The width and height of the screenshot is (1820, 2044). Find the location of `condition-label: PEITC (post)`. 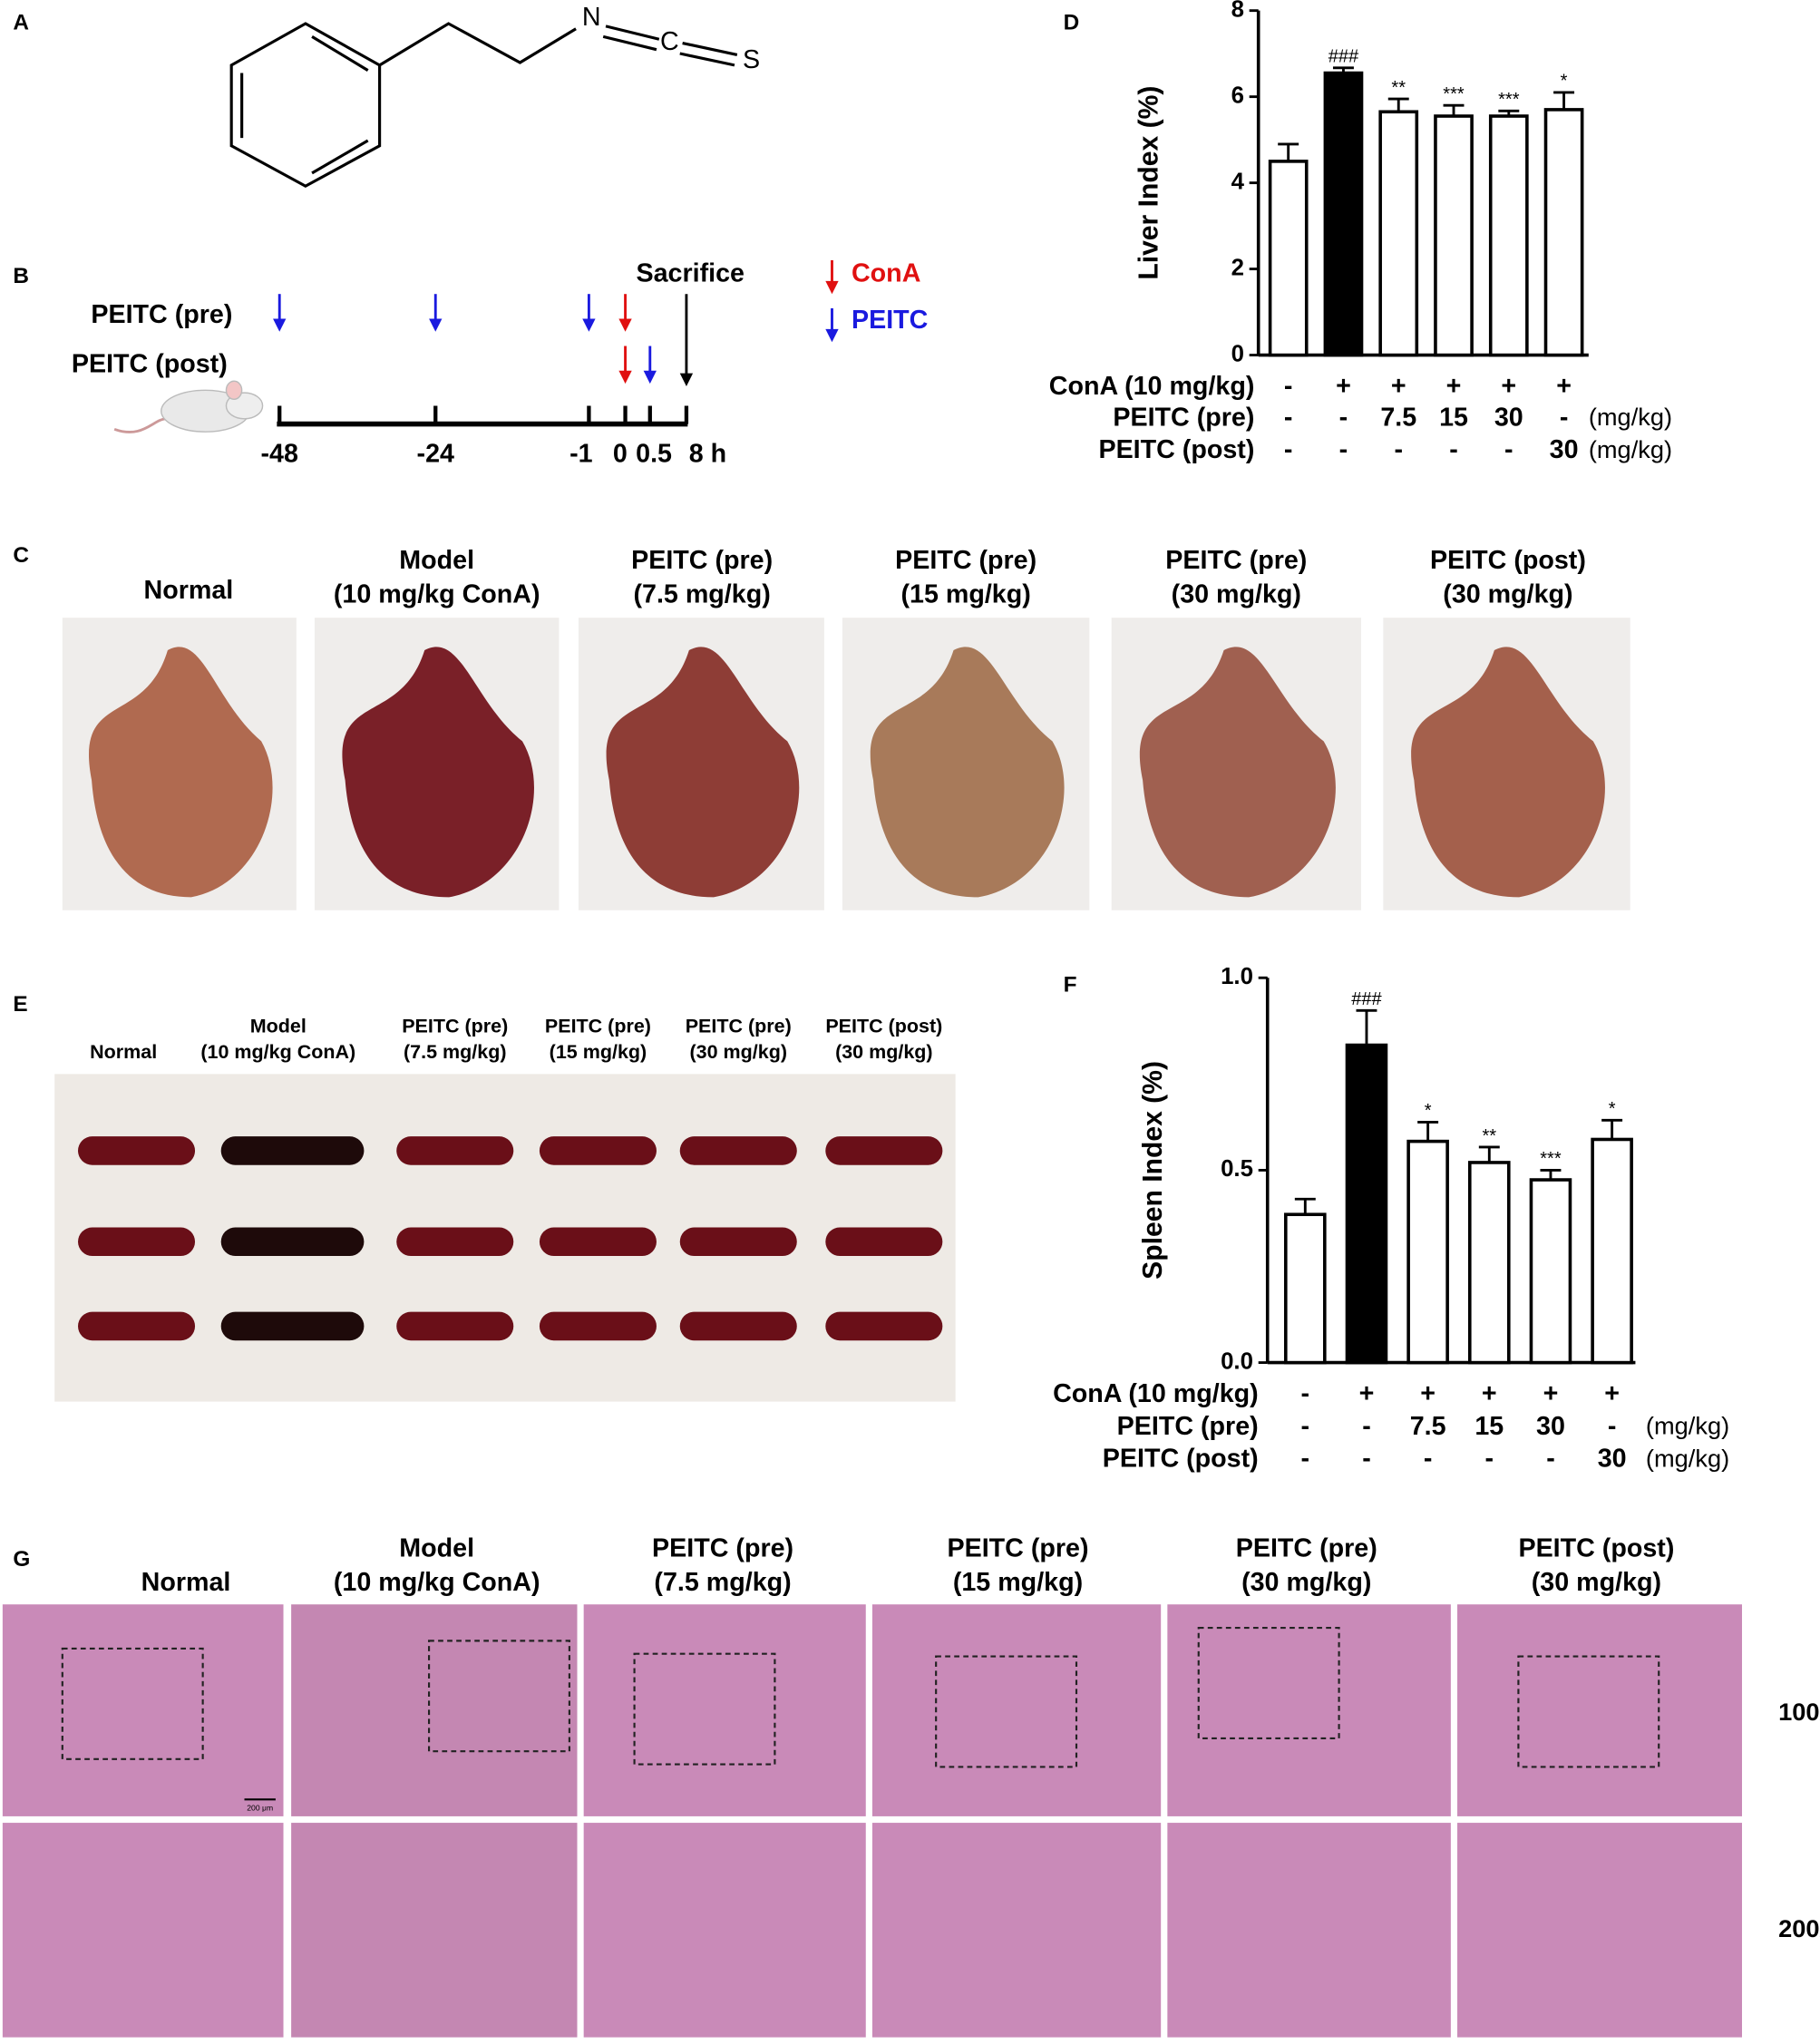

condition-label: PEITC (post) is located at coordinates (1176, 449).